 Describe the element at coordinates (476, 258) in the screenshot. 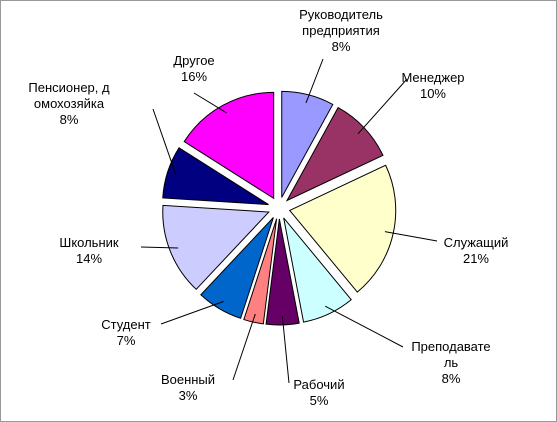

I see `value-label: 21%` at that location.